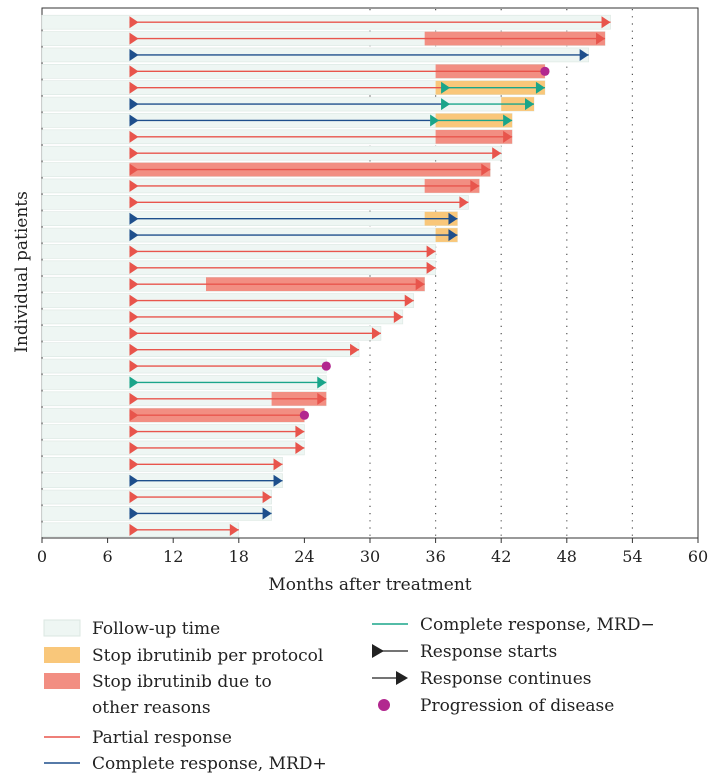  What do you see at coordinates (378, 651) in the screenshot?
I see `legend-start-marker` at bounding box center [378, 651].